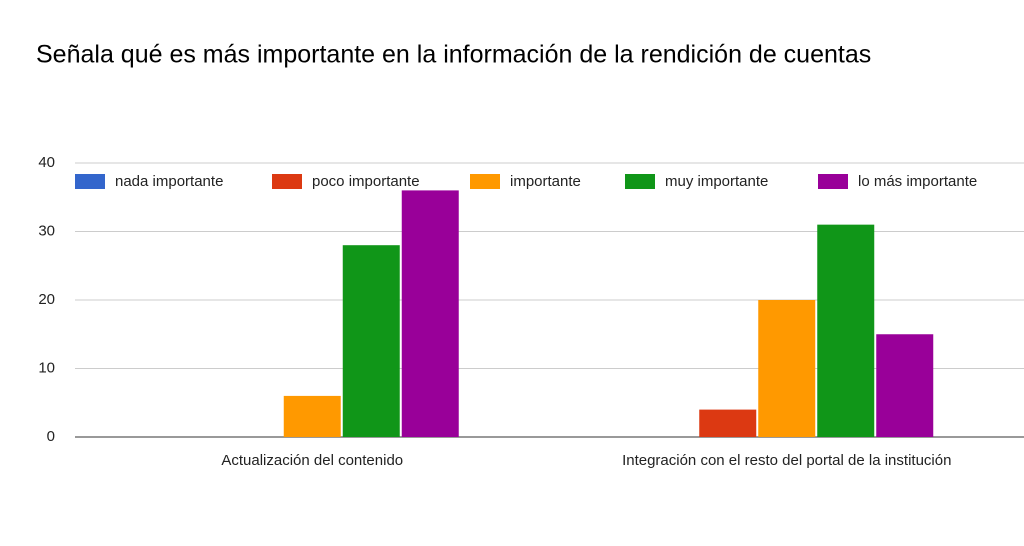 The height and width of the screenshot is (546, 1024). Describe the element at coordinates (46, 299) in the screenshot. I see `y-tick-label: 20` at that location.